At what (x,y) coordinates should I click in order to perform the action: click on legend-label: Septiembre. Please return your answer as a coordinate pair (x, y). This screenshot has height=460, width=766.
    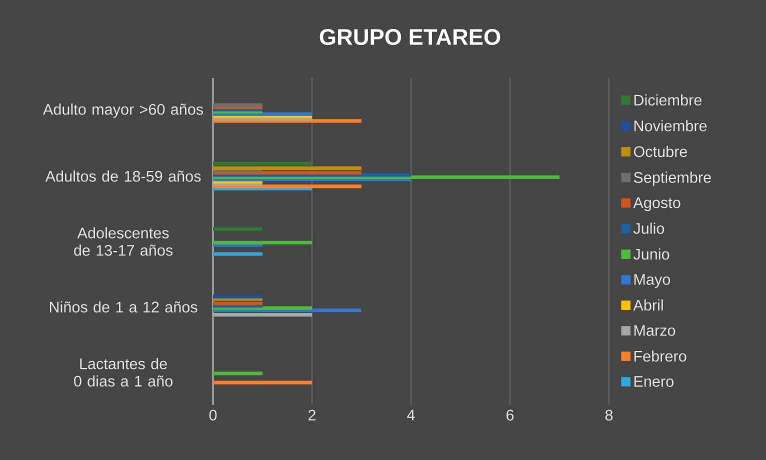
    Looking at the image, I should click on (672, 179).